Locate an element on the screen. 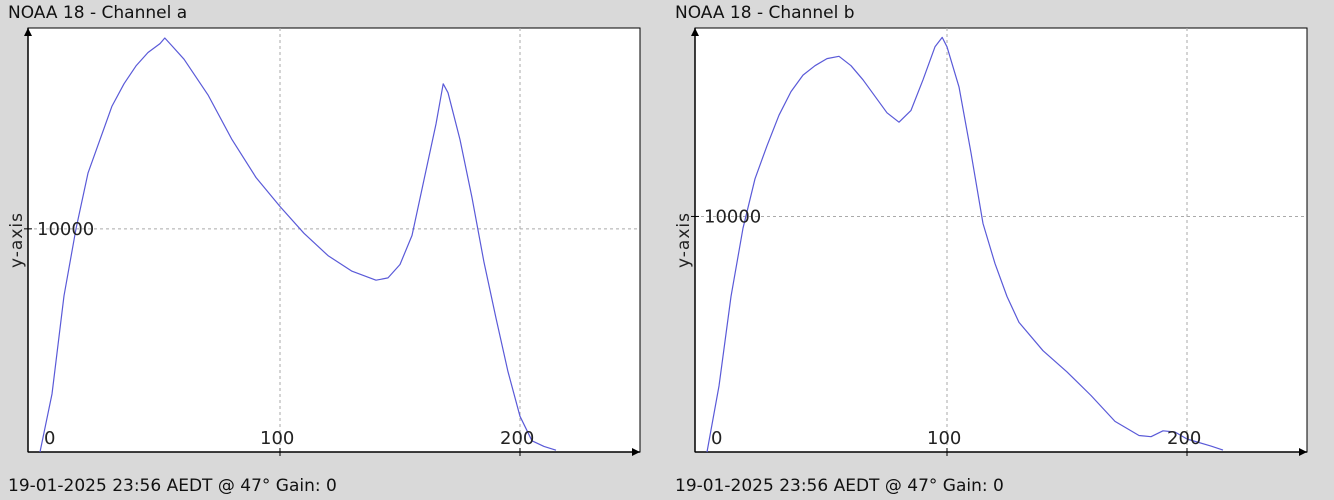 Image resolution: width=1334 pixels, height=500 pixels. chart-title: NOAA 18 - Channel b is located at coordinates (765, 13).